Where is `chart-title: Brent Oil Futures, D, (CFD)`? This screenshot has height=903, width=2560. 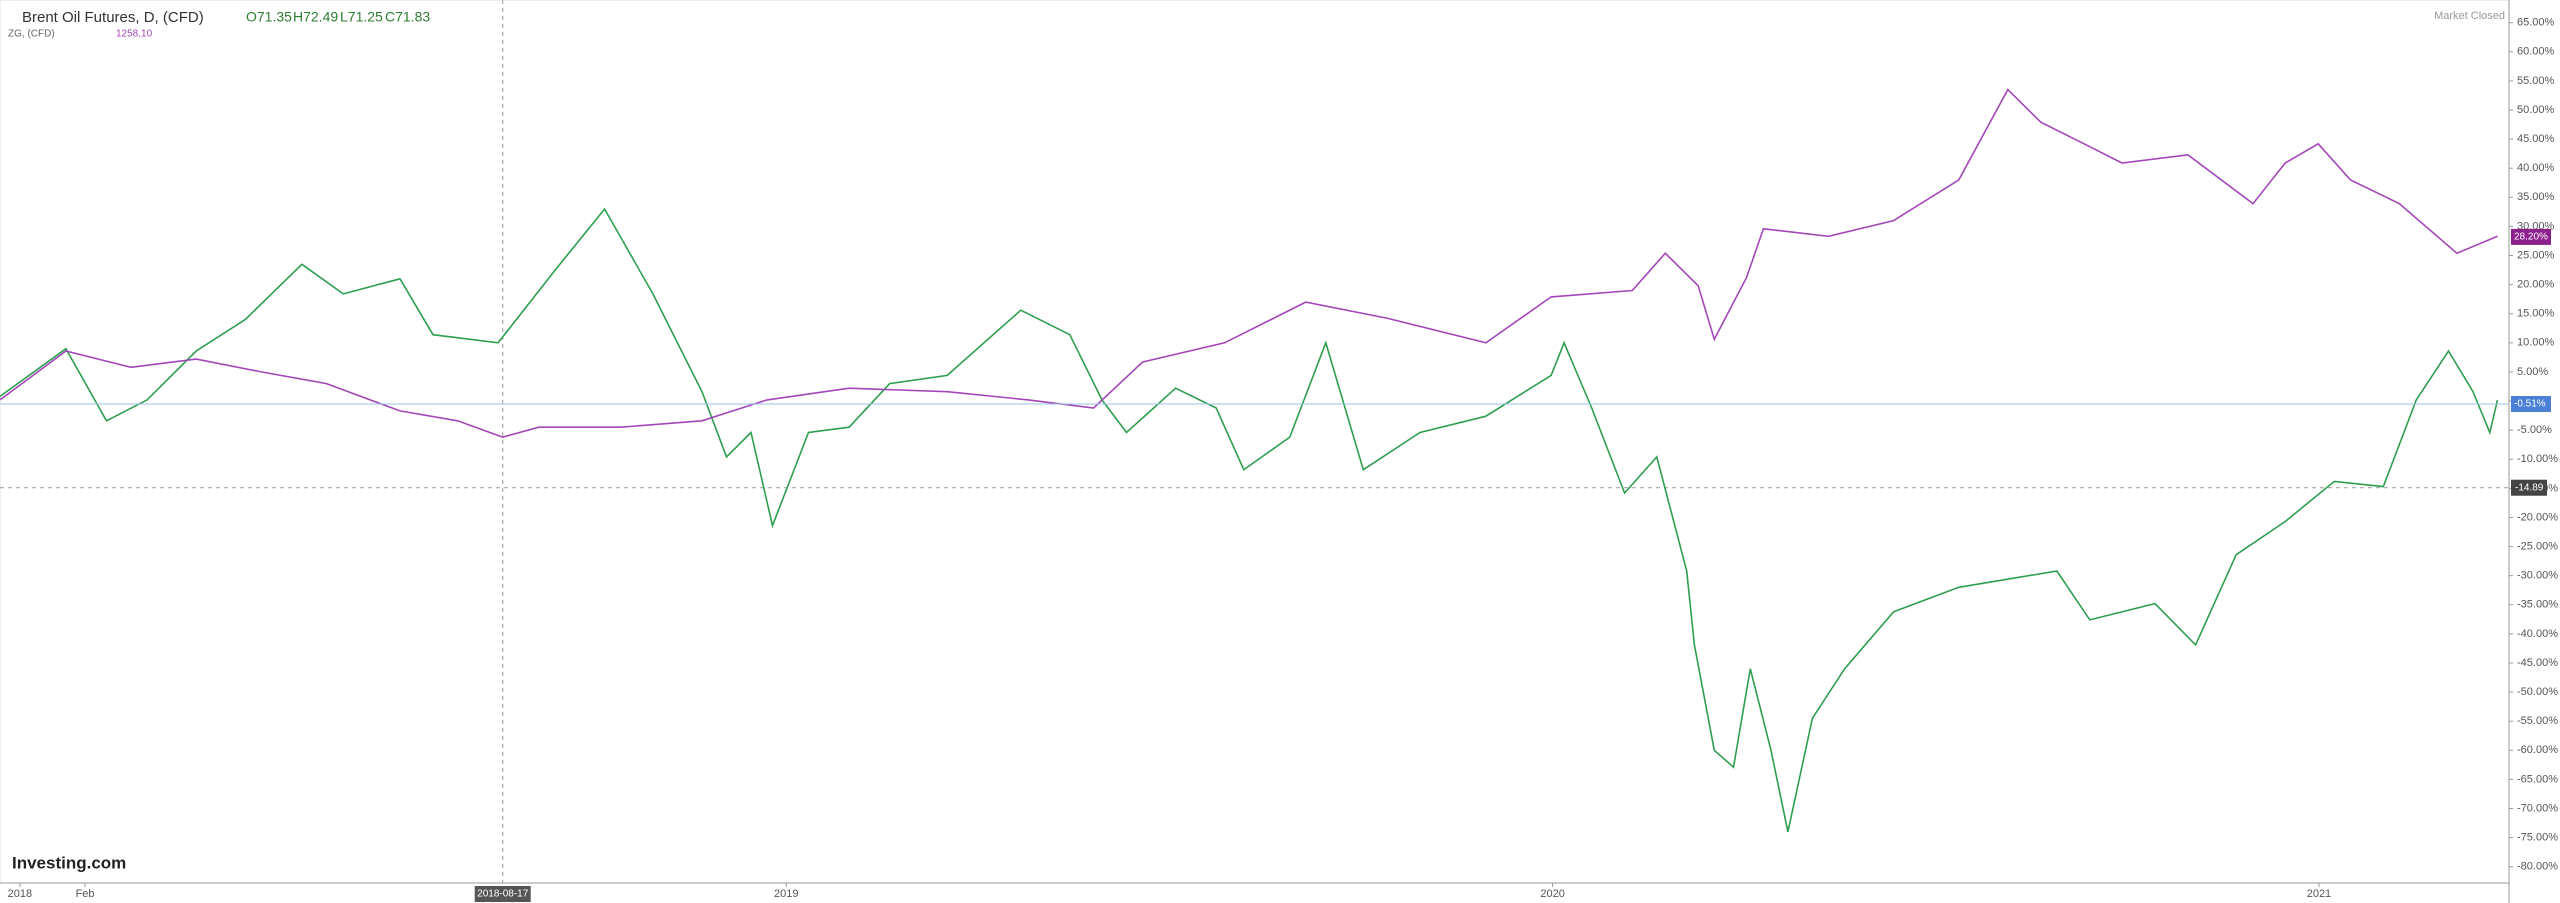 chart-title: Brent Oil Futures, D, (CFD) is located at coordinates (113, 17).